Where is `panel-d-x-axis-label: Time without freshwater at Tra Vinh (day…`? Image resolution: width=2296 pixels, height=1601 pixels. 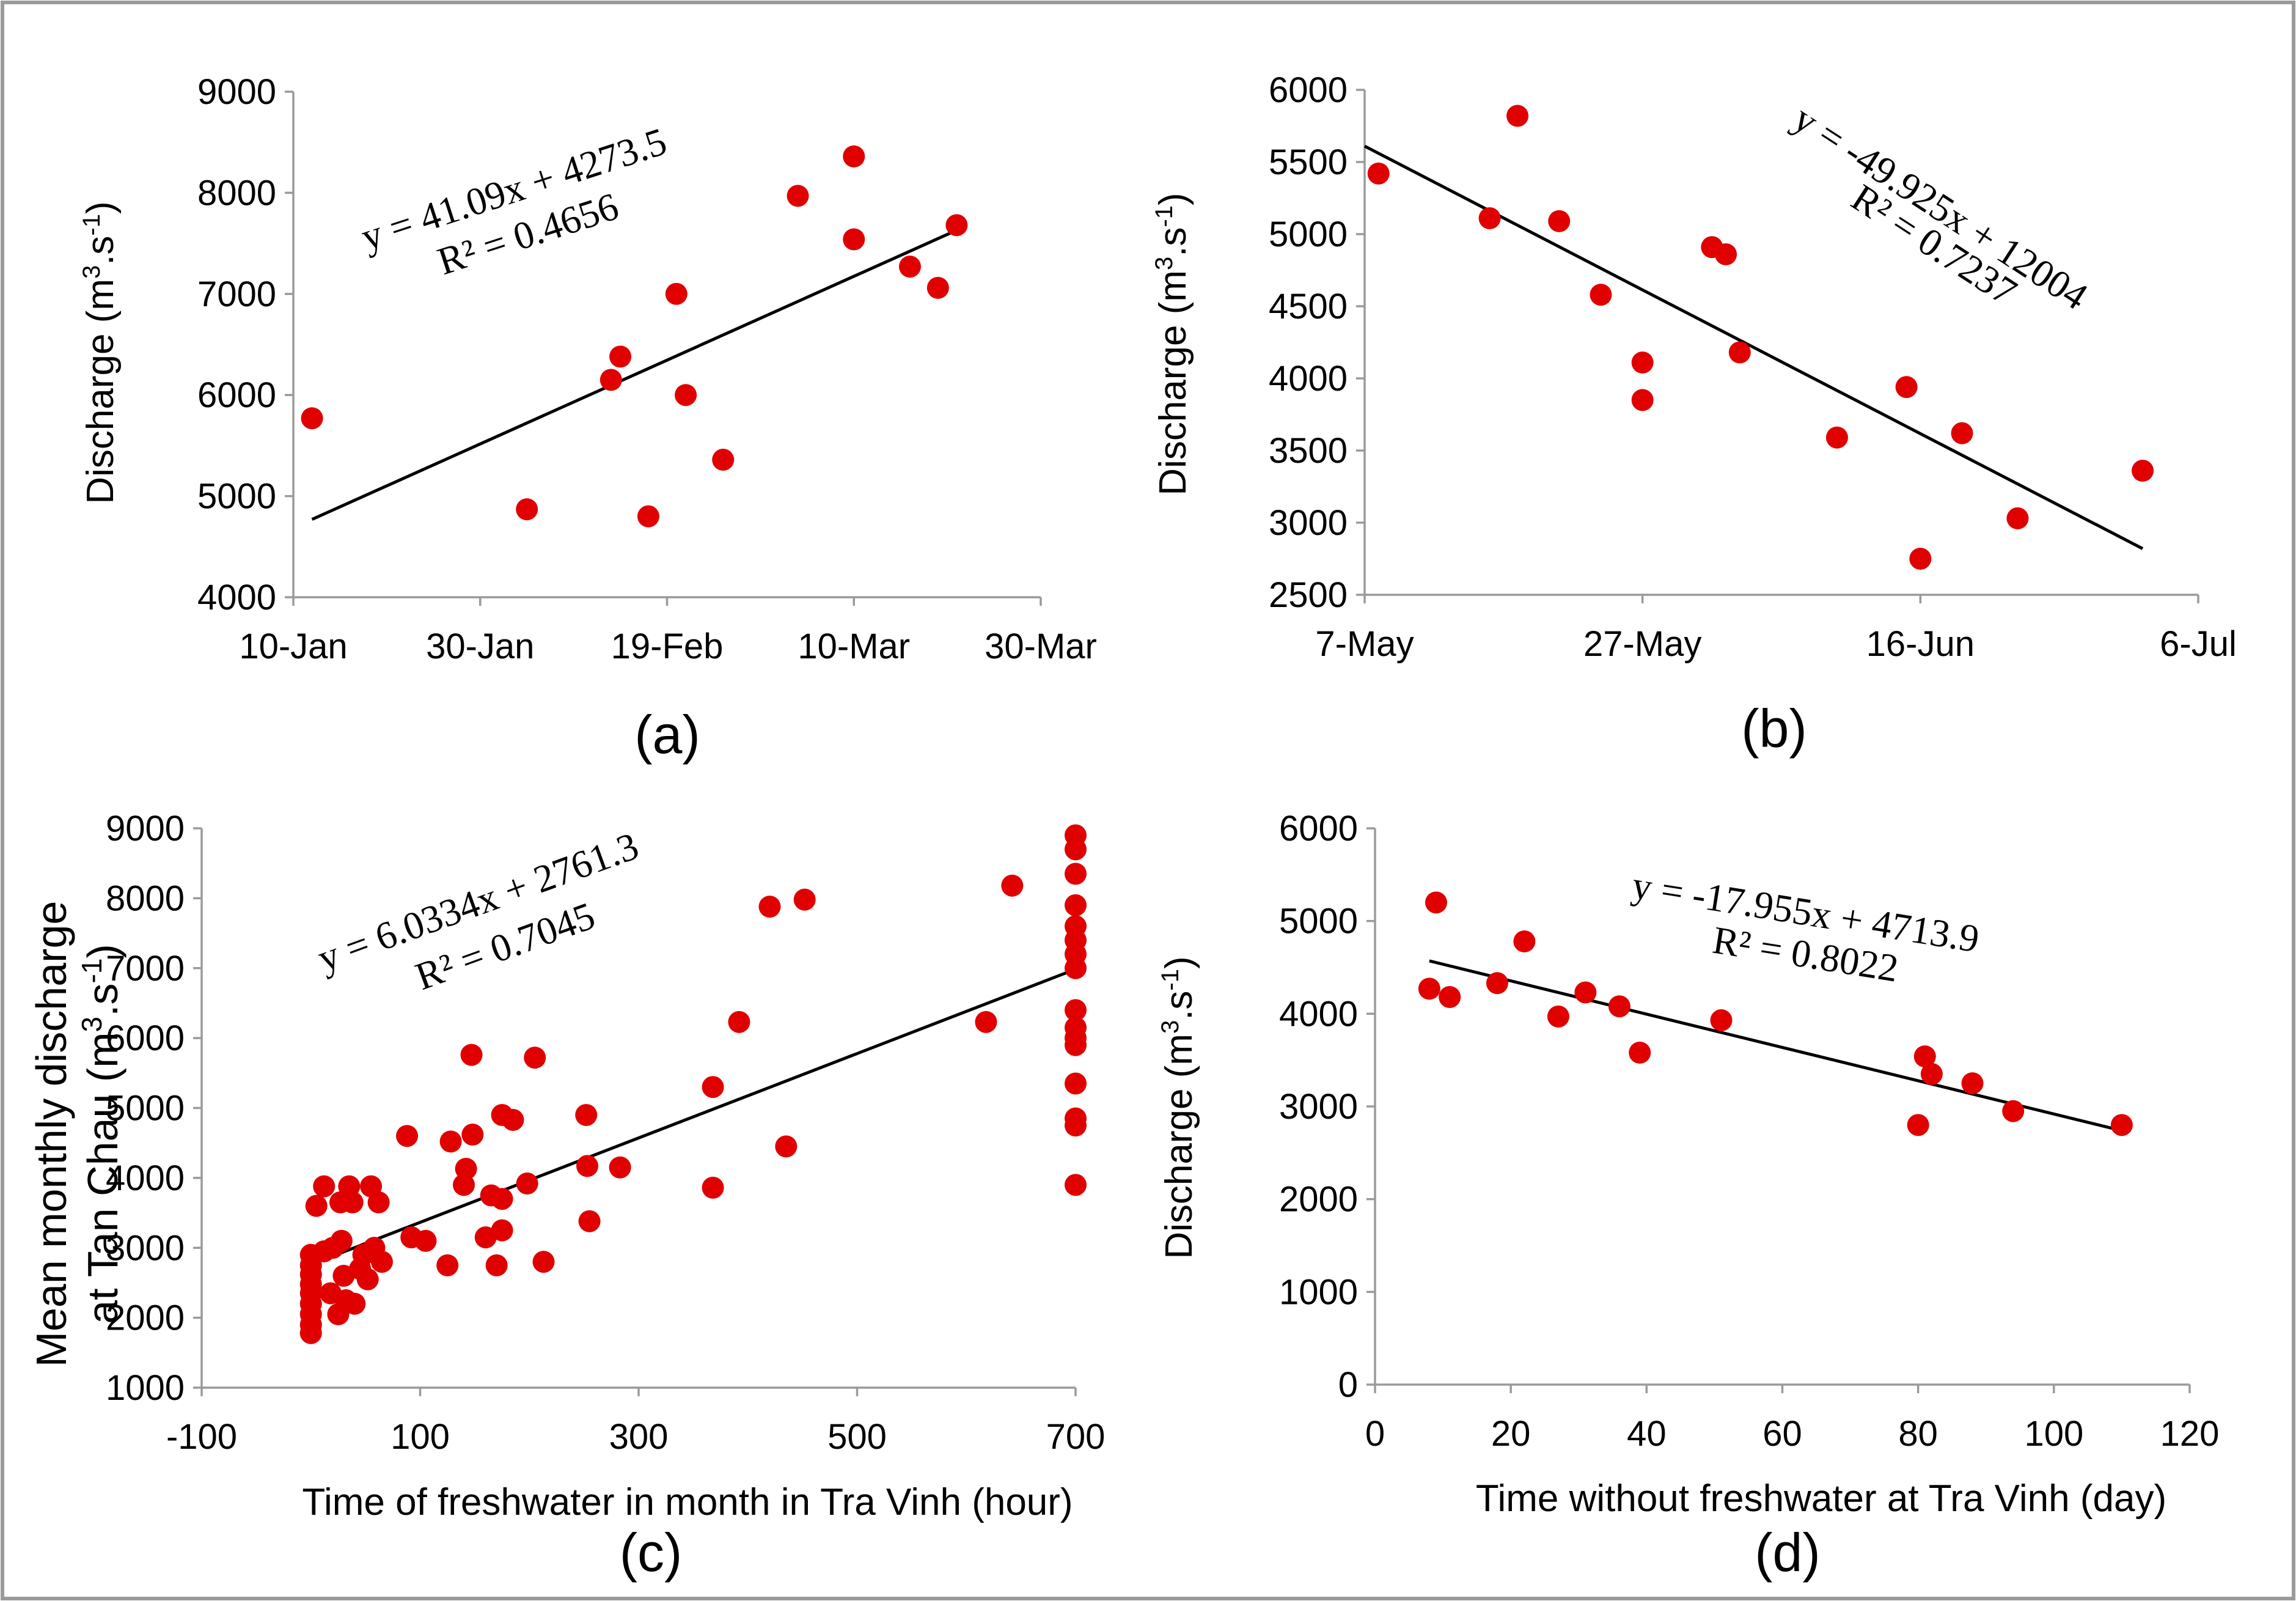 panel-d-x-axis-label: Time without freshwater at Tra Vinh (day… is located at coordinates (1821, 1499).